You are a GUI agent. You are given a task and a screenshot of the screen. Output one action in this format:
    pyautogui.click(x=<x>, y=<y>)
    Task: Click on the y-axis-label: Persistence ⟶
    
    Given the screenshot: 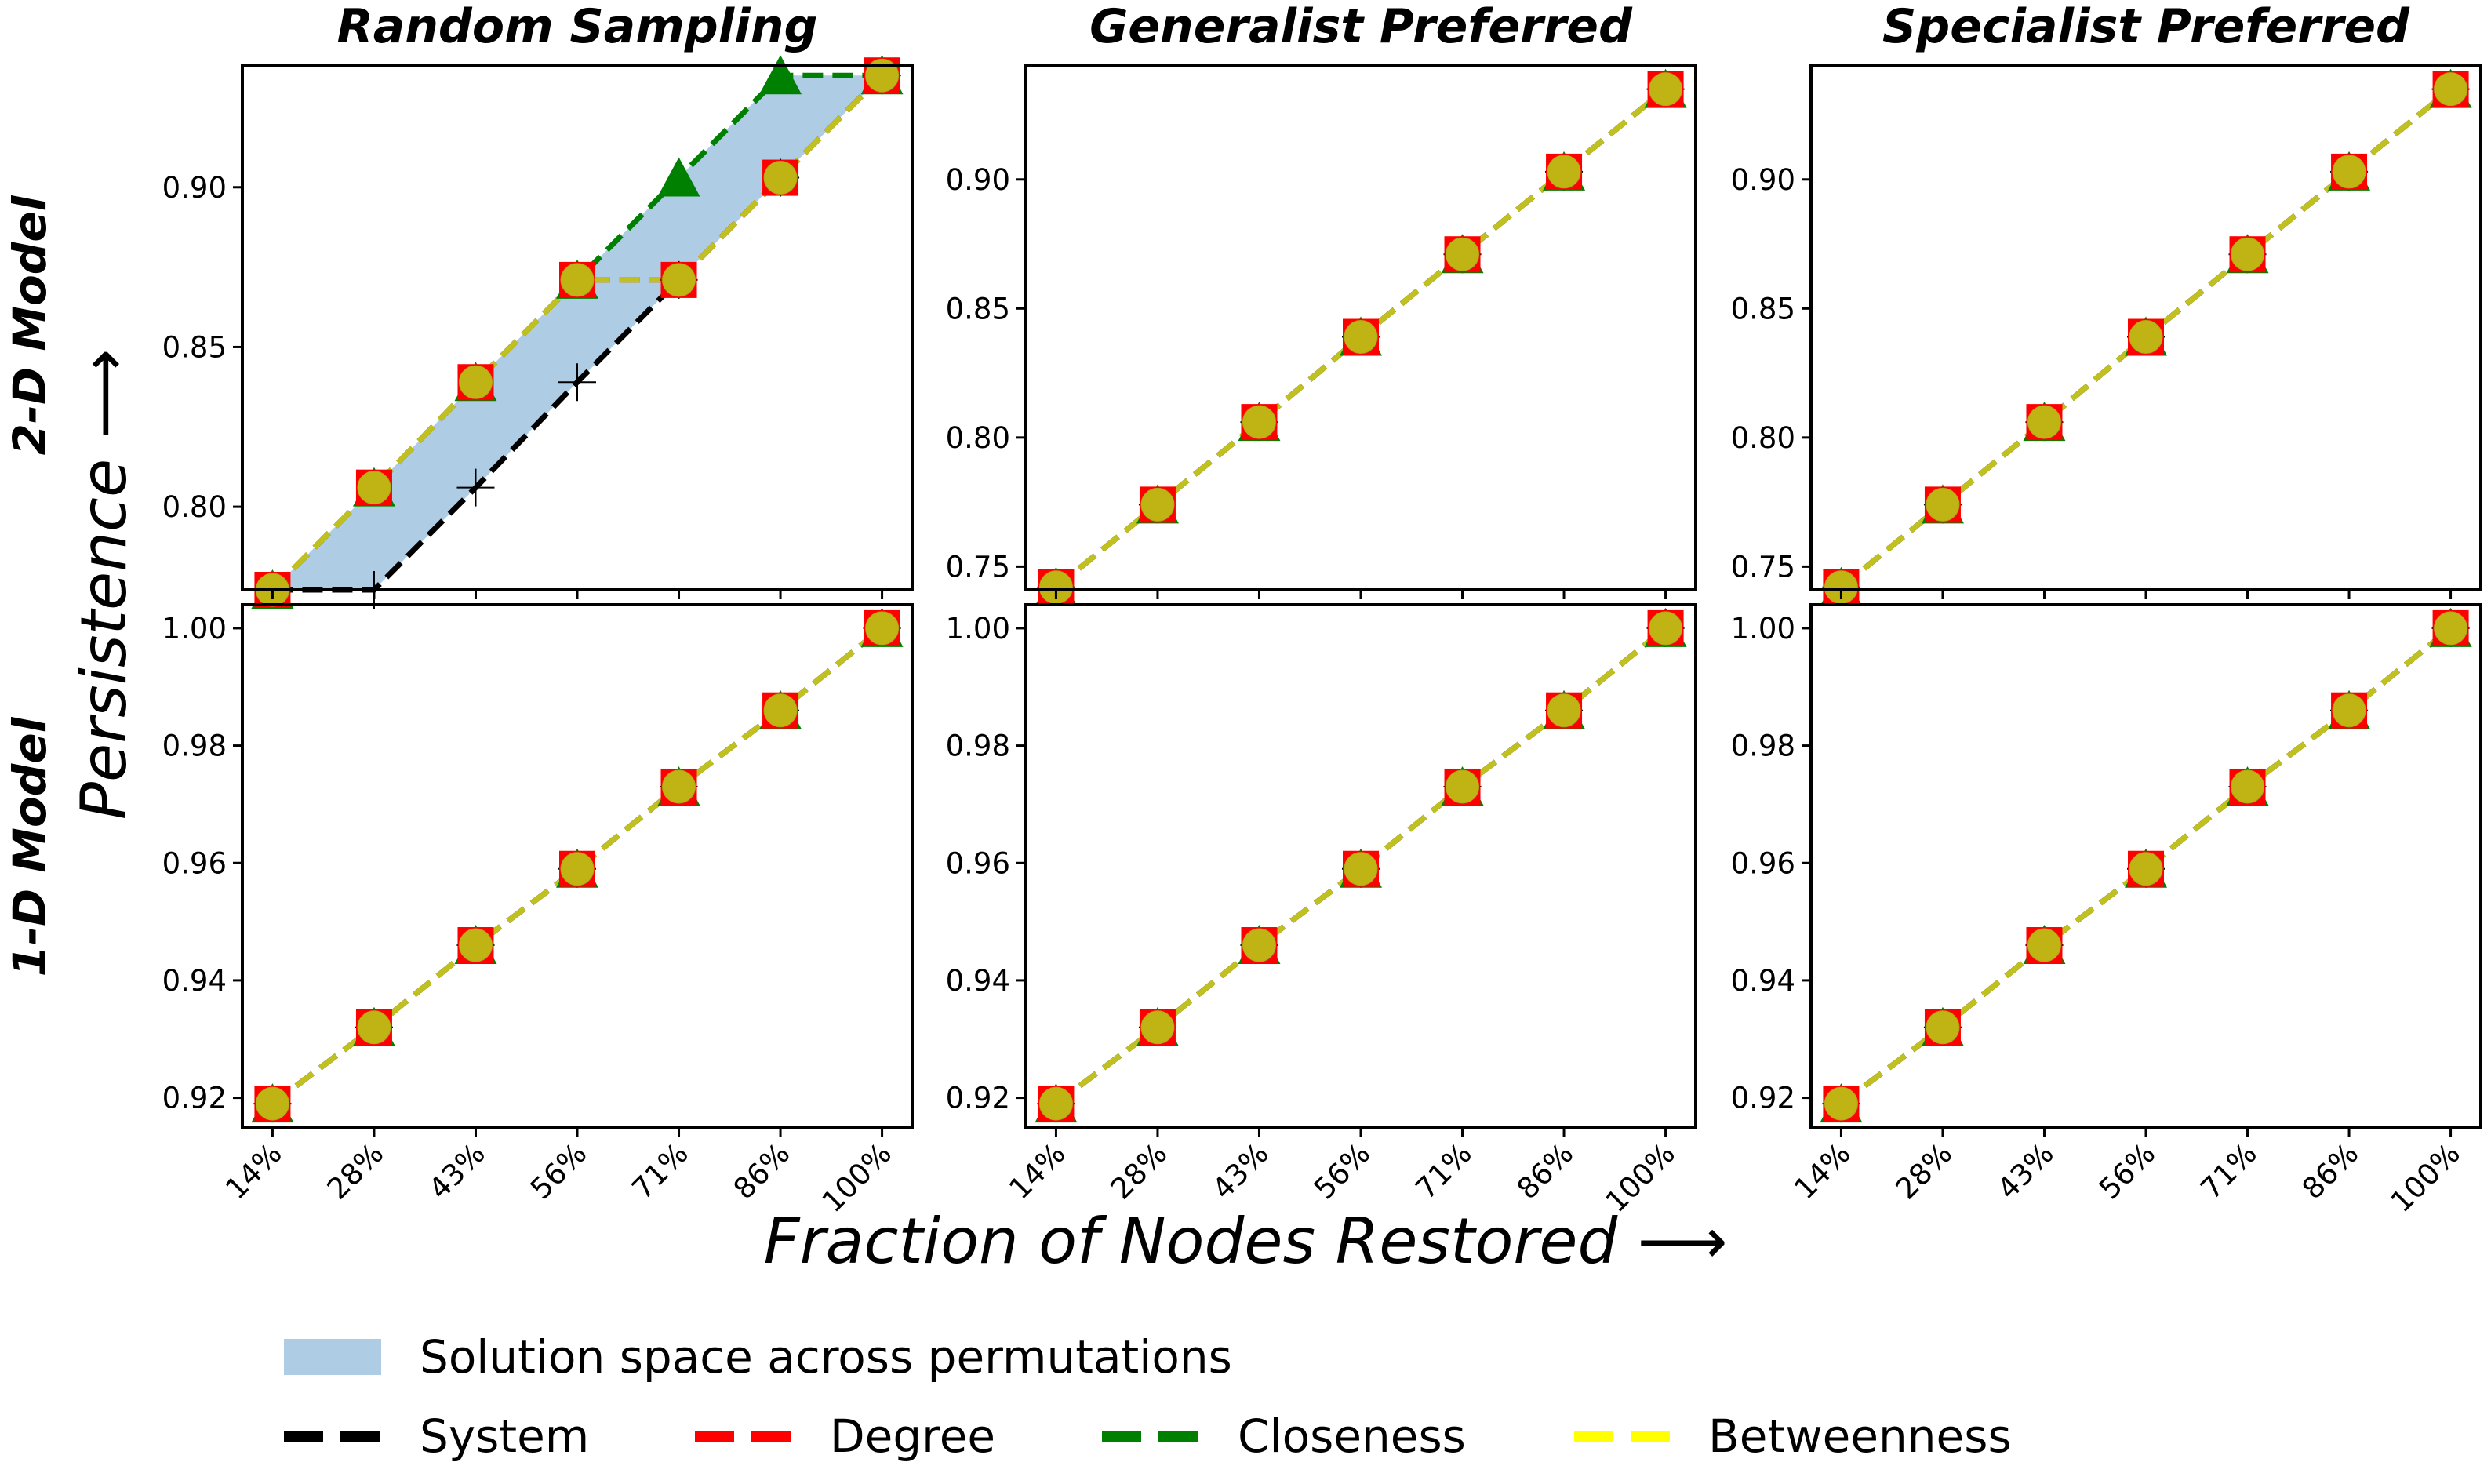 What is the action you would take?
    pyautogui.click(x=103, y=584)
    